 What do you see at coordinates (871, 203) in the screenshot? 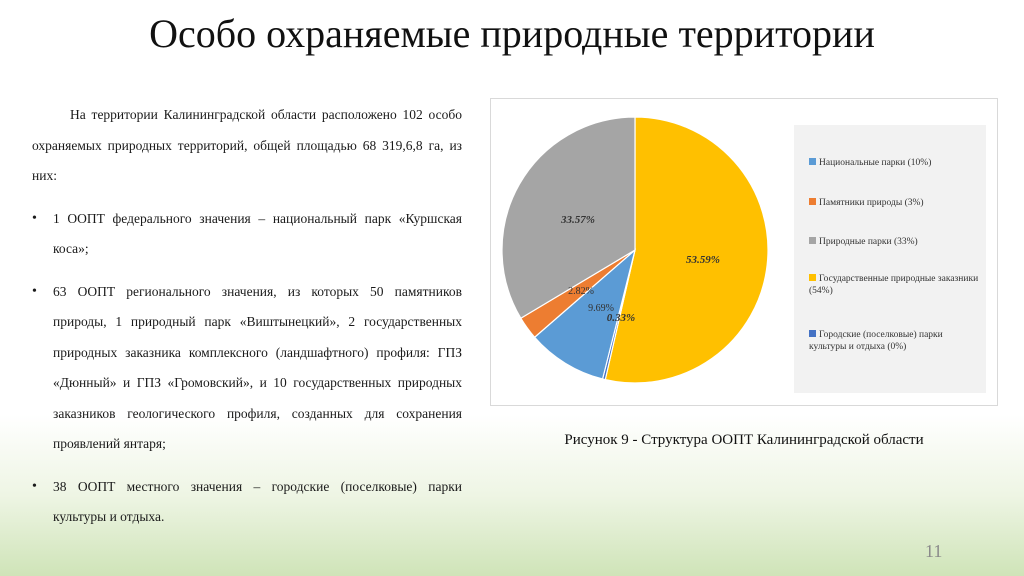
I see `legend-label: Памятники природы (3%)` at bounding box center [871, 203].